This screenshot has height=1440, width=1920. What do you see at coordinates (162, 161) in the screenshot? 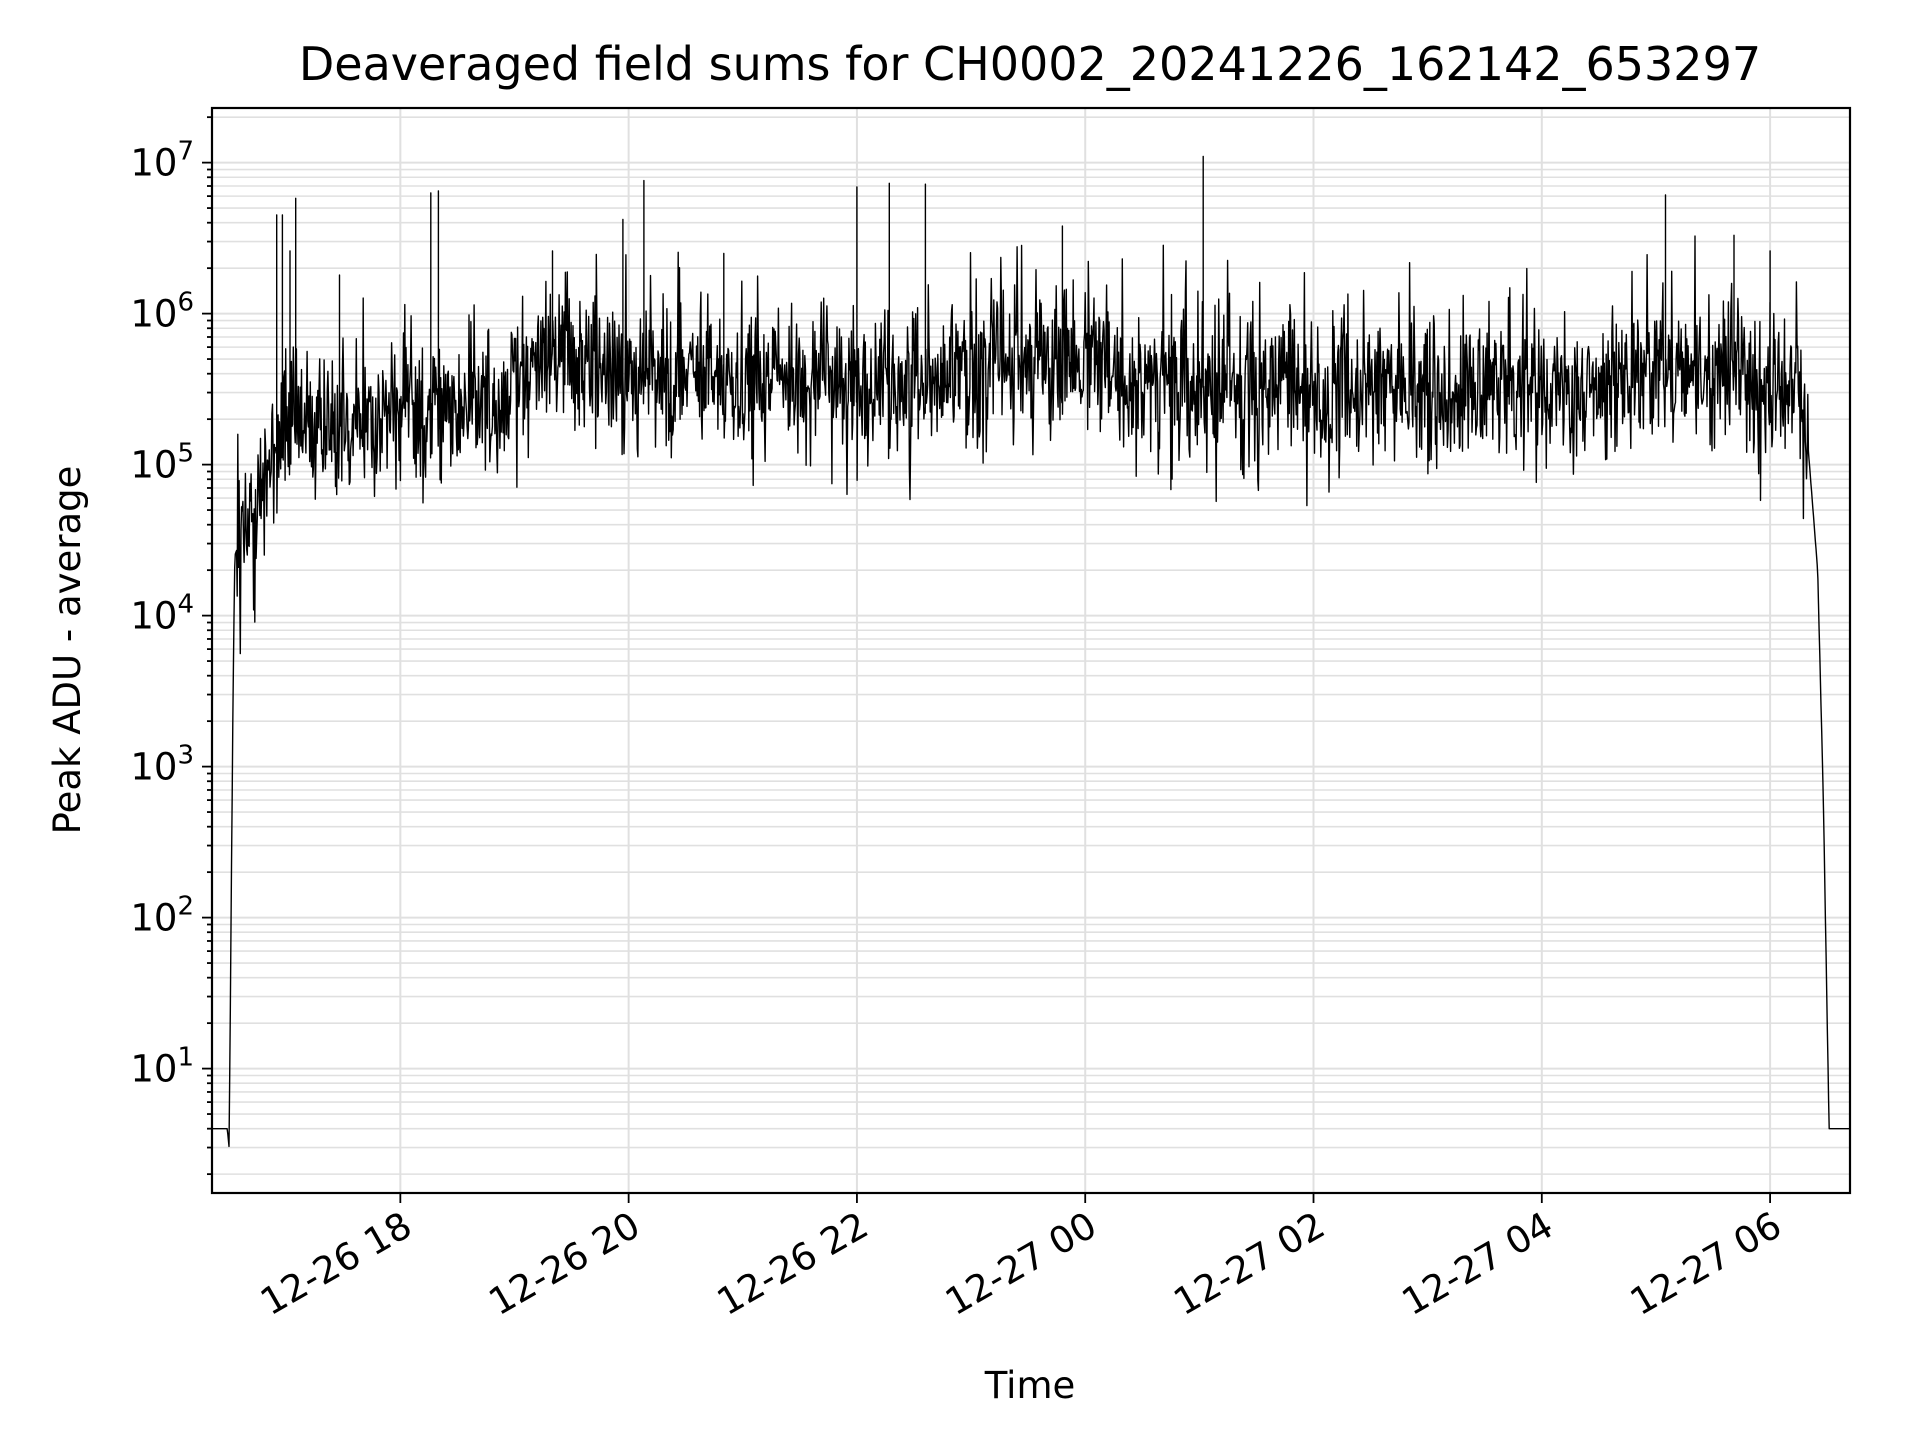
I see `y-tick-label: 107` at bounding box center [162, 161].